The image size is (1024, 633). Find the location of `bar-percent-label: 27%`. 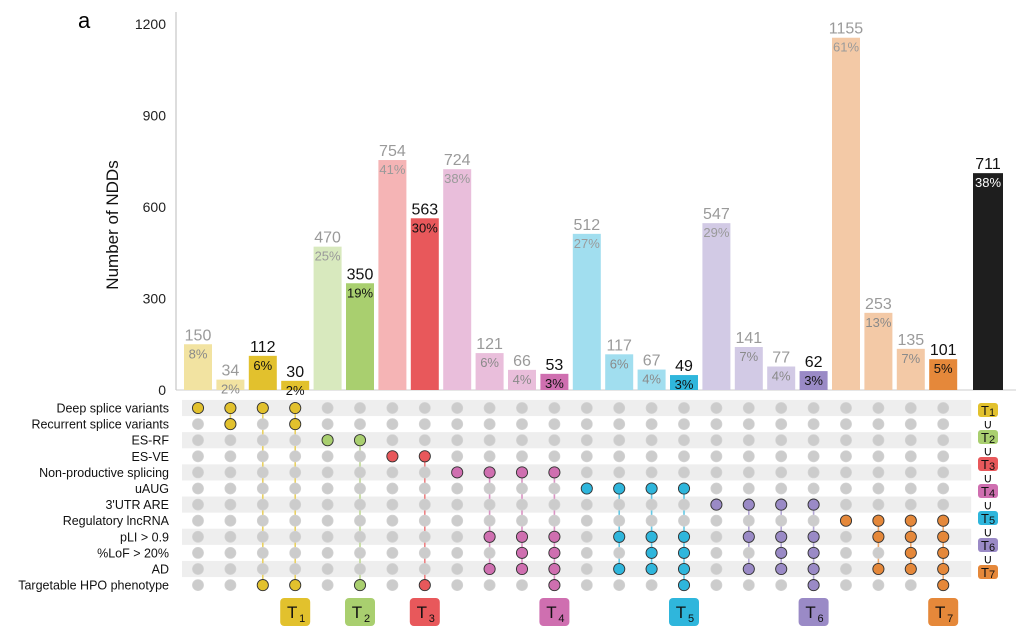

bar-percent-label: 27% is located at coordinates (587, 243).